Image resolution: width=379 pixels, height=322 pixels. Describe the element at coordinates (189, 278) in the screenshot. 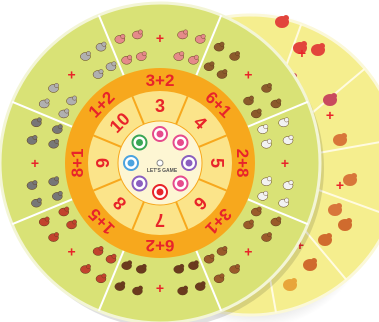

I see `elephant-icon` at that location.